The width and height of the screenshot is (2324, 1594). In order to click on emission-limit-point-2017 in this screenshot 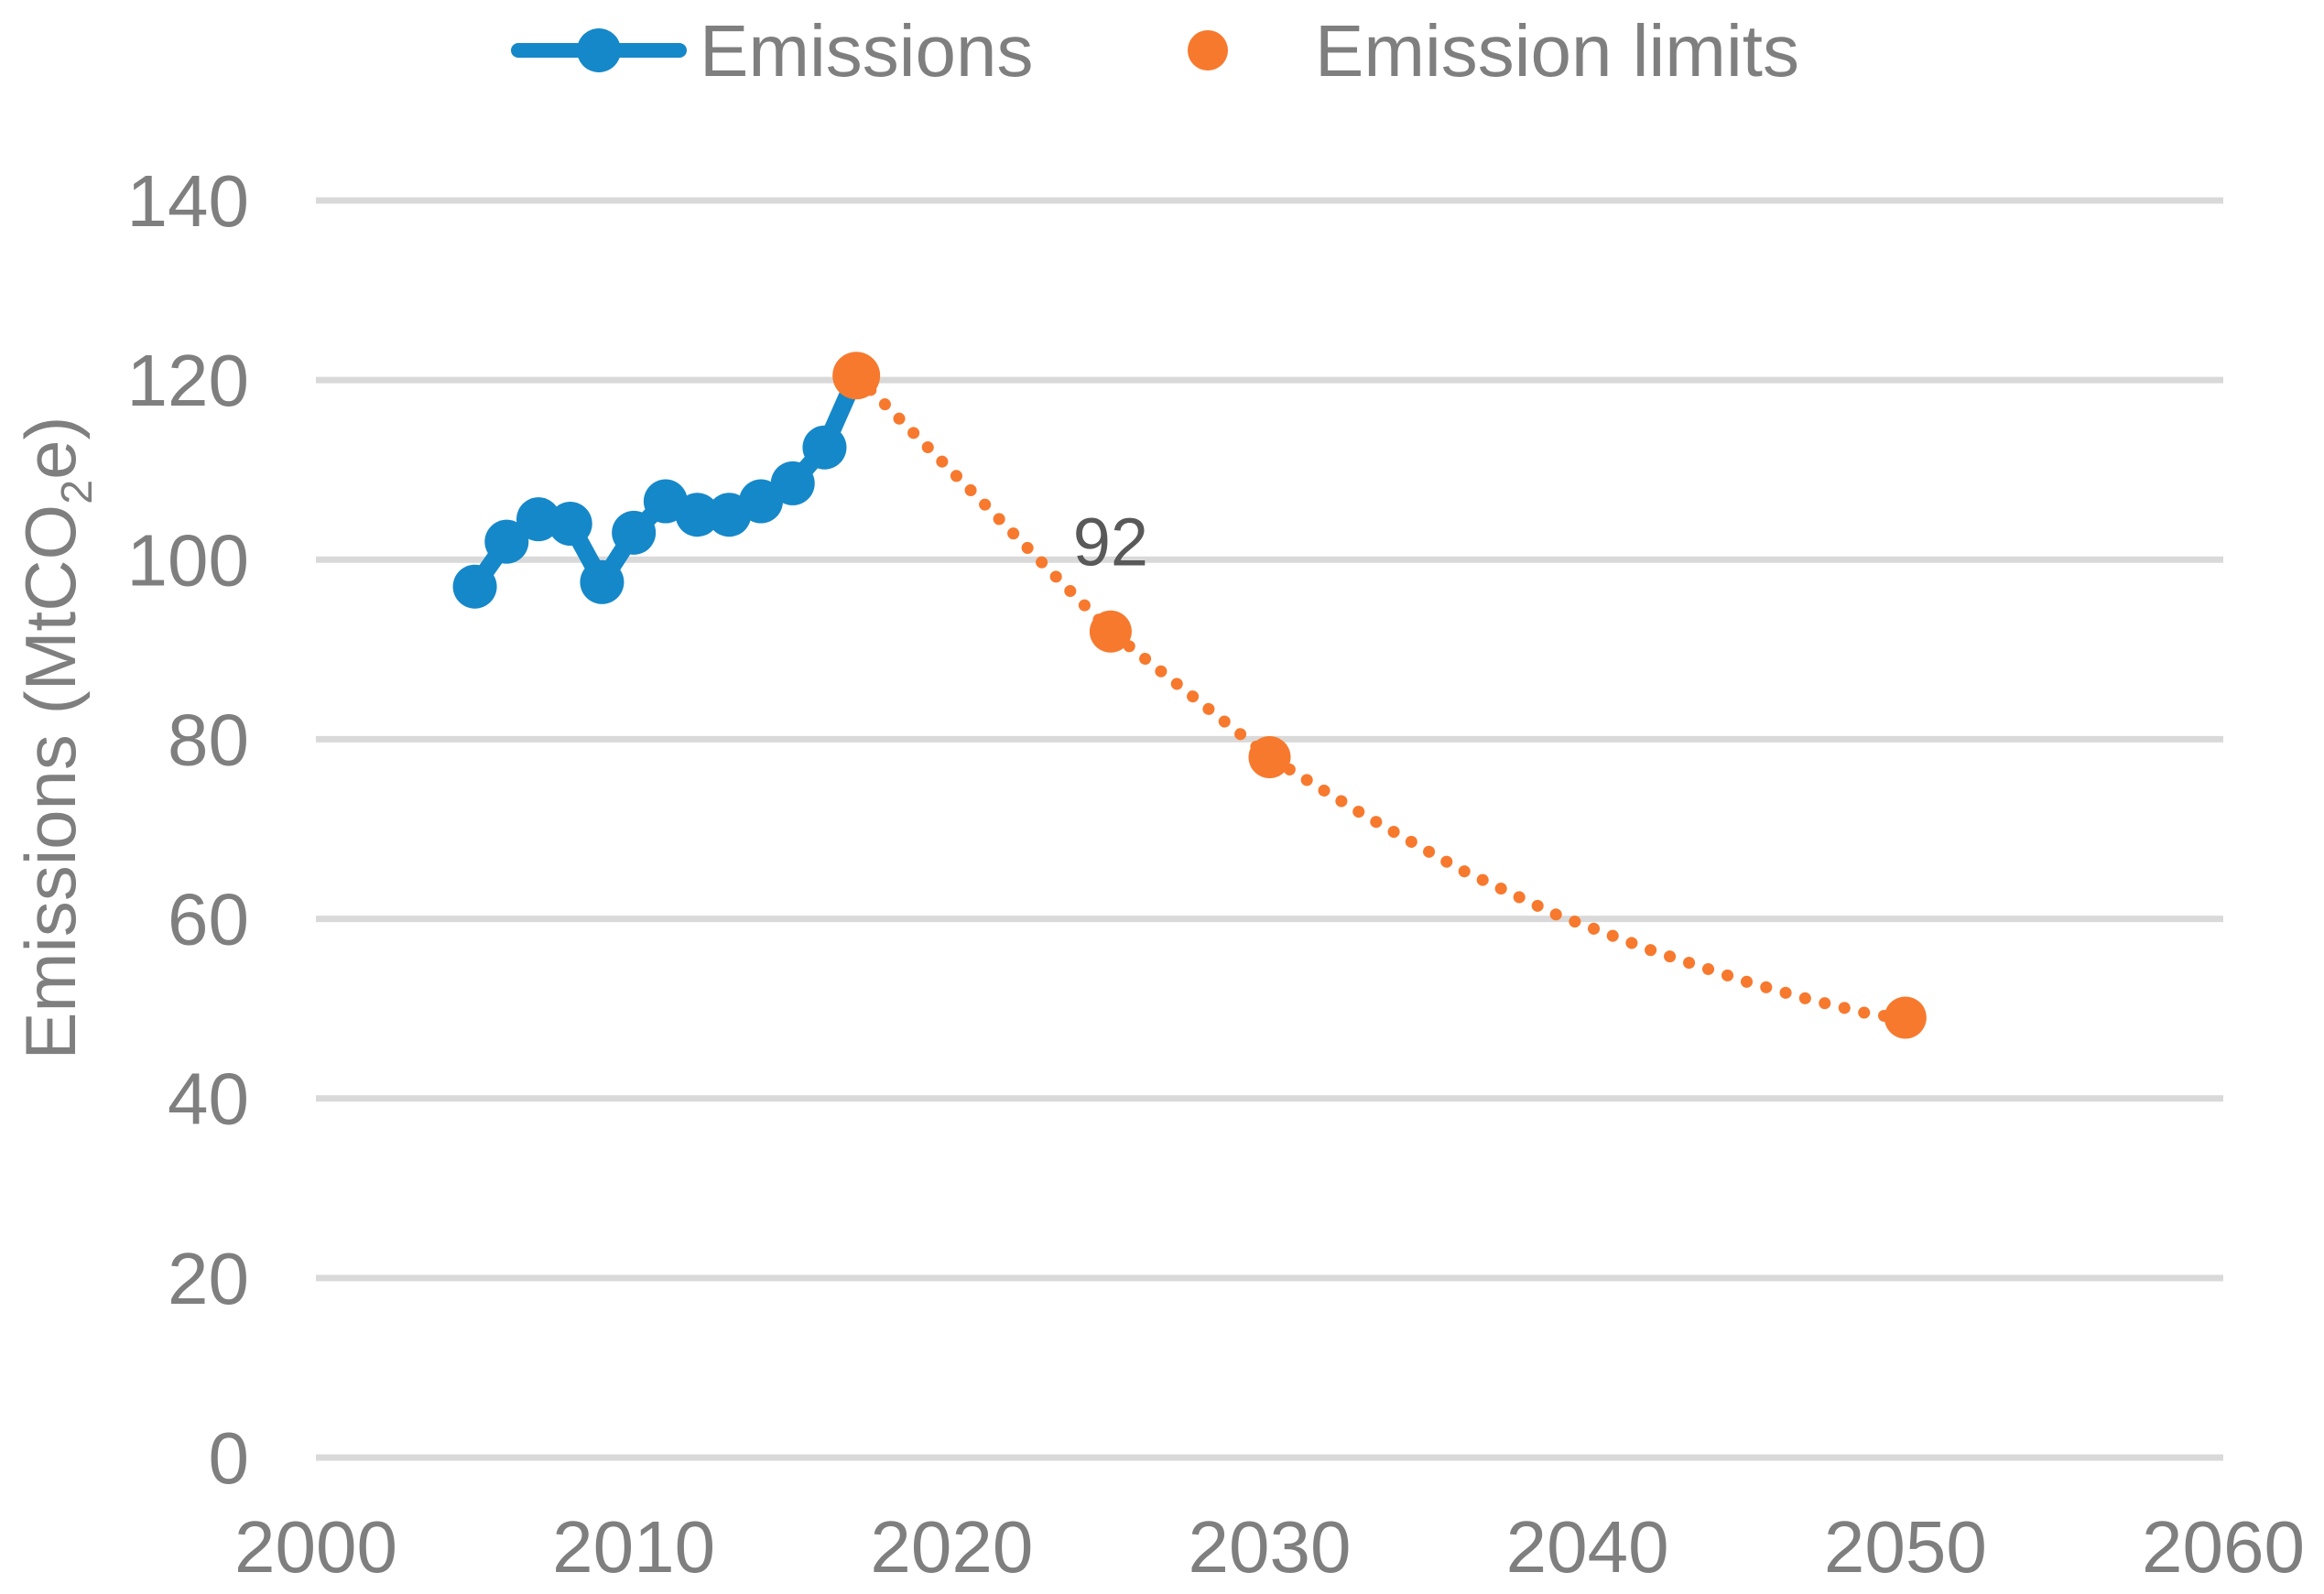, I will do `click(856, 376)`.